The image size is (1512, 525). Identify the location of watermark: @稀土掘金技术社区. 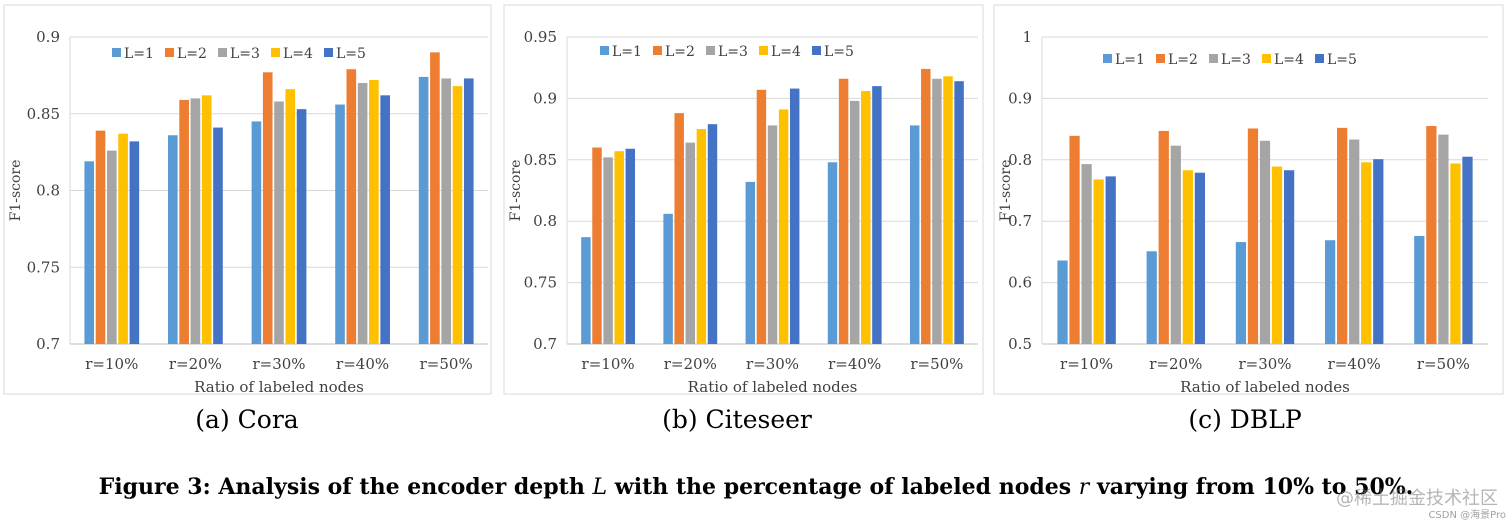
(1417, 498).